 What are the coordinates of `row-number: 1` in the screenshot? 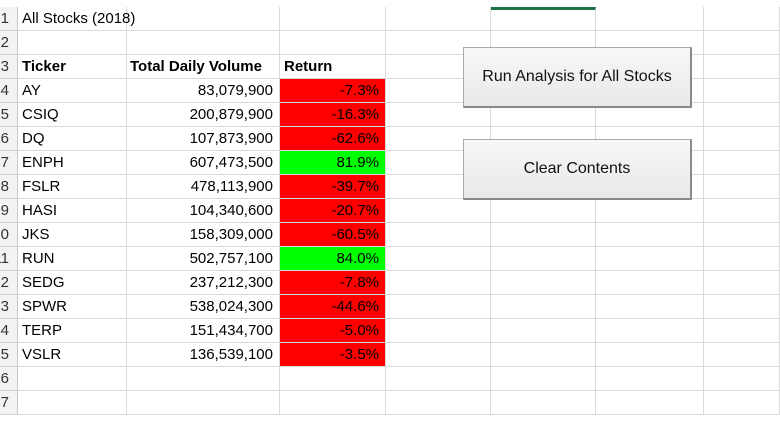 It's located at (9, 19).